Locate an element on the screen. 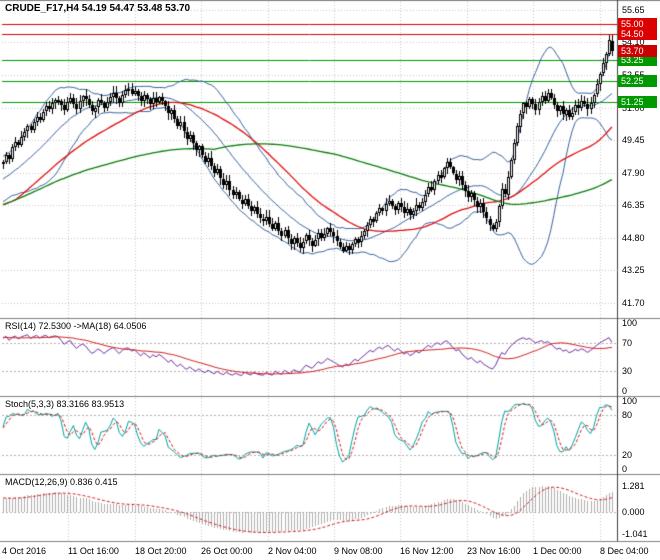  price-axis-tick: 49.45 is located at coordinates (633, 140).